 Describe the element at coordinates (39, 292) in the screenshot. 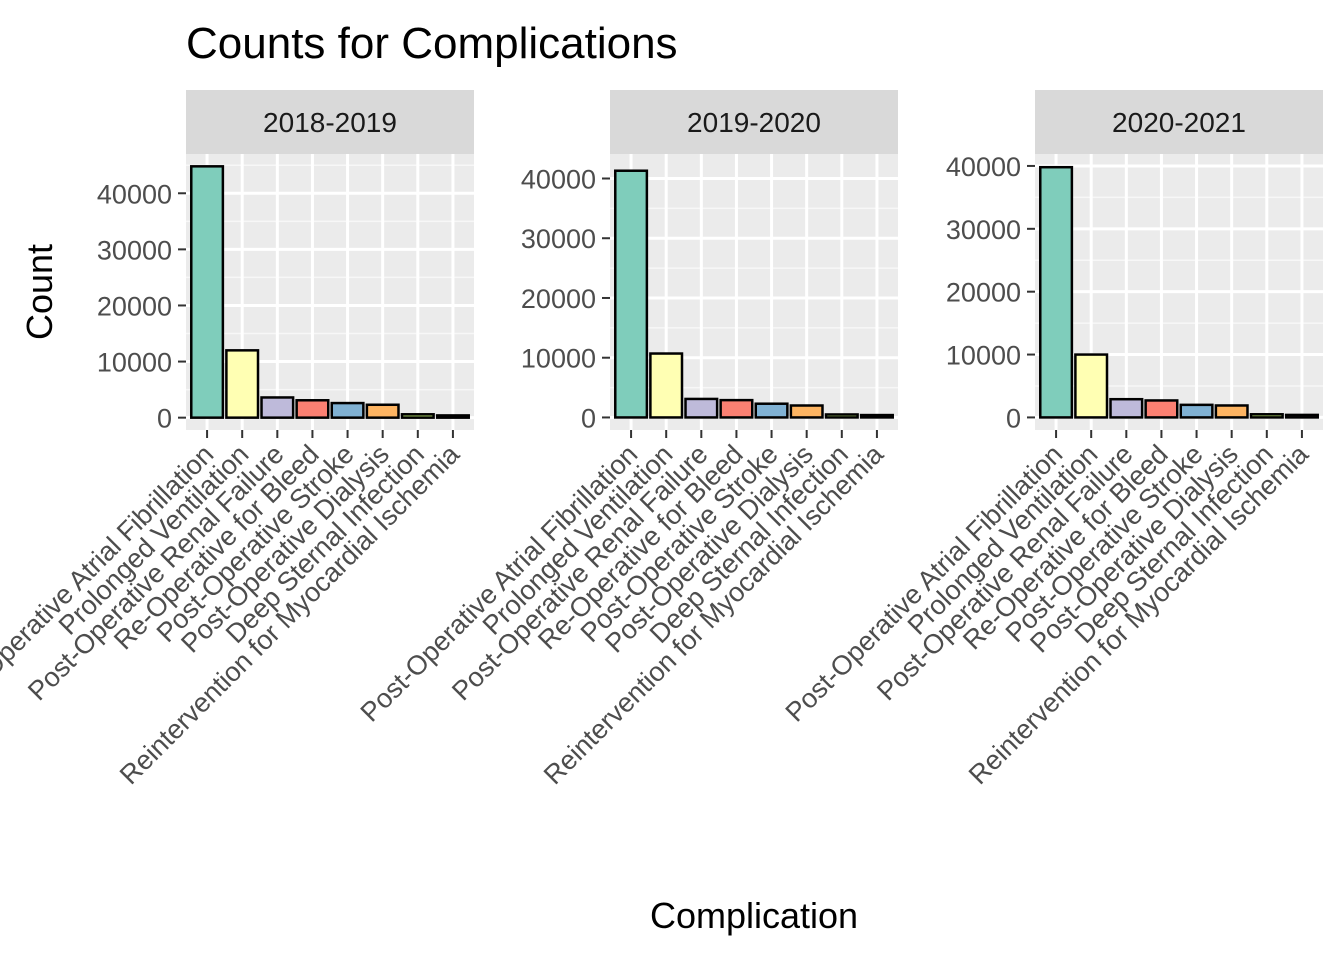

I see `y-axis-title: Count` at that location.